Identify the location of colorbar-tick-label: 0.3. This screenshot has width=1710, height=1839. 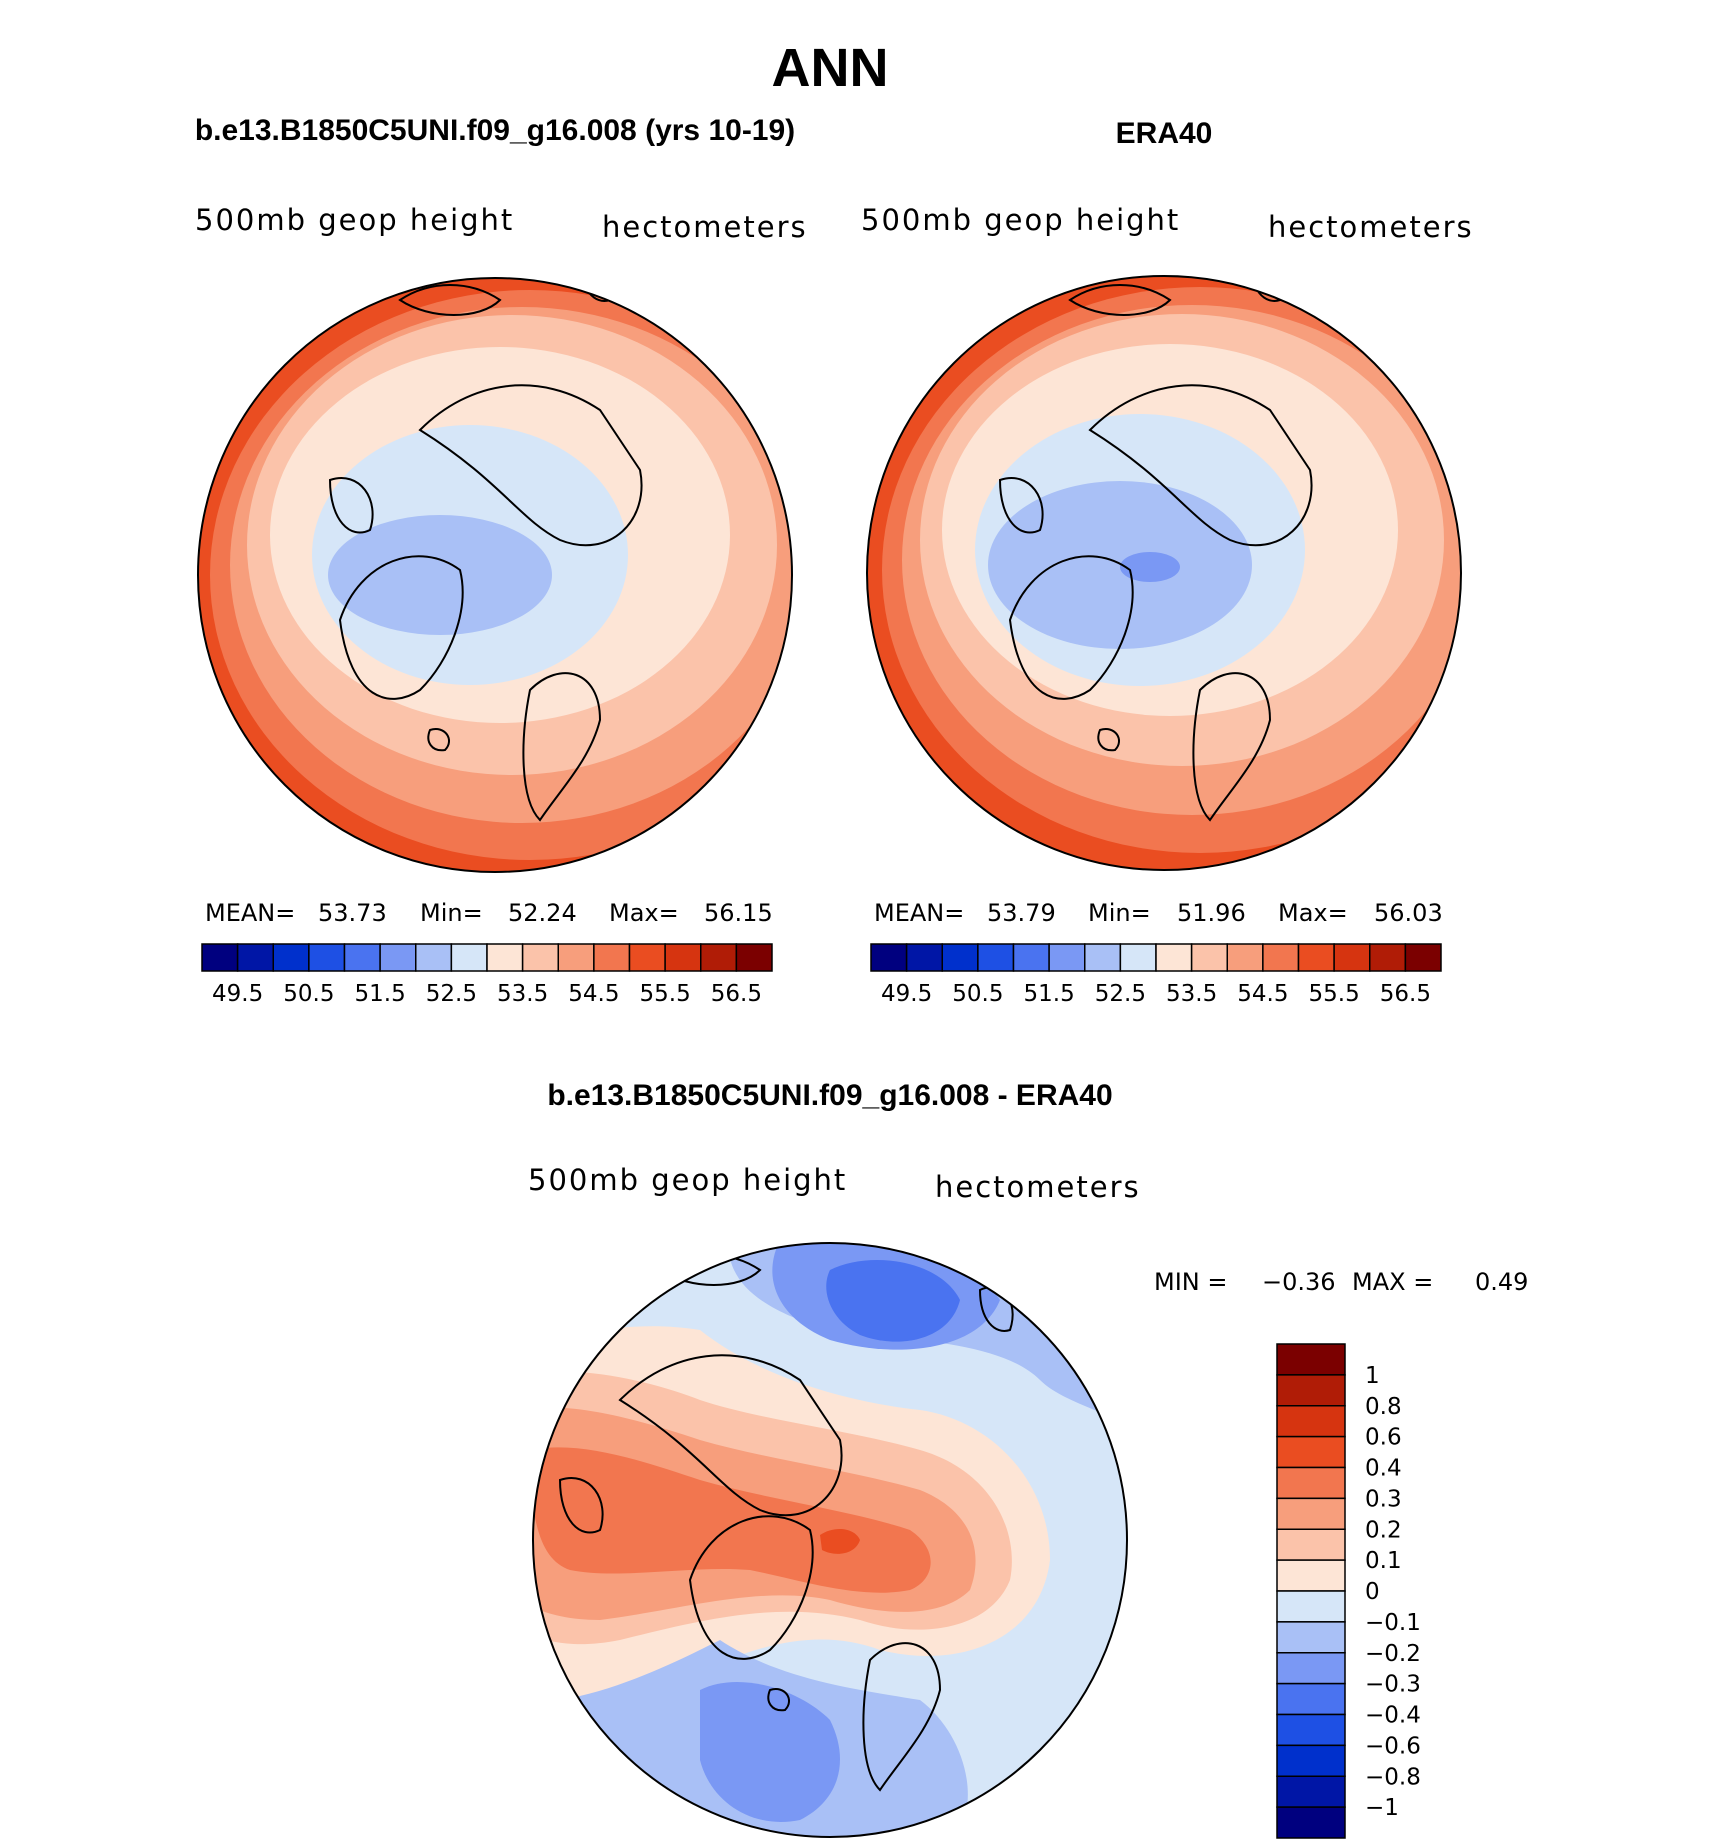
(1383, 1499).